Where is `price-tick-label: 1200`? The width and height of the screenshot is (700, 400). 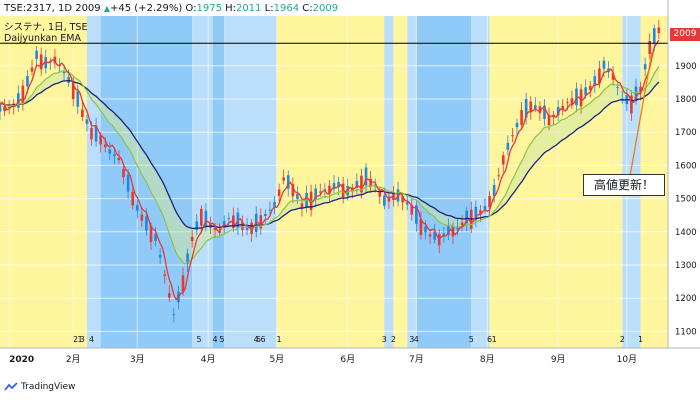 price-tick-label: 1200 is located at coordinates (686, 299).